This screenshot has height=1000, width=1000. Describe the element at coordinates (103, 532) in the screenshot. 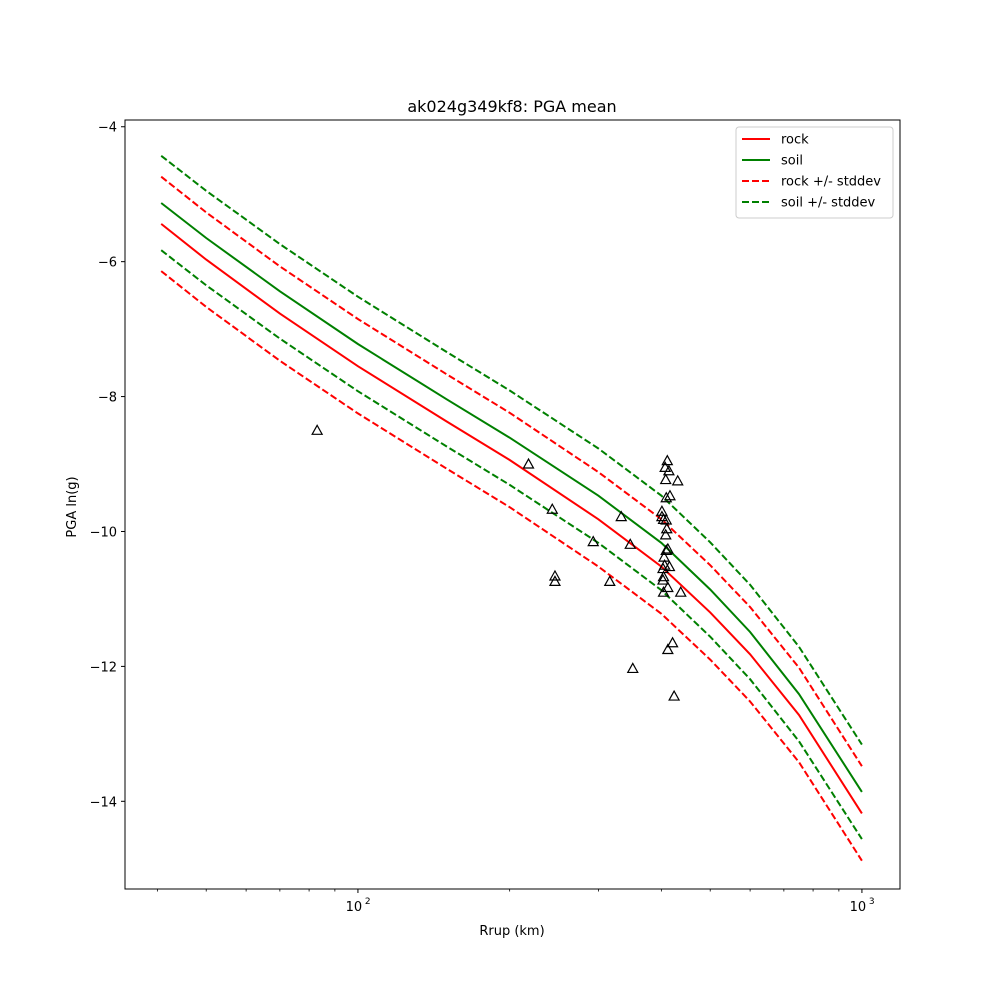

I see `y-tick-label: −10` at that location.